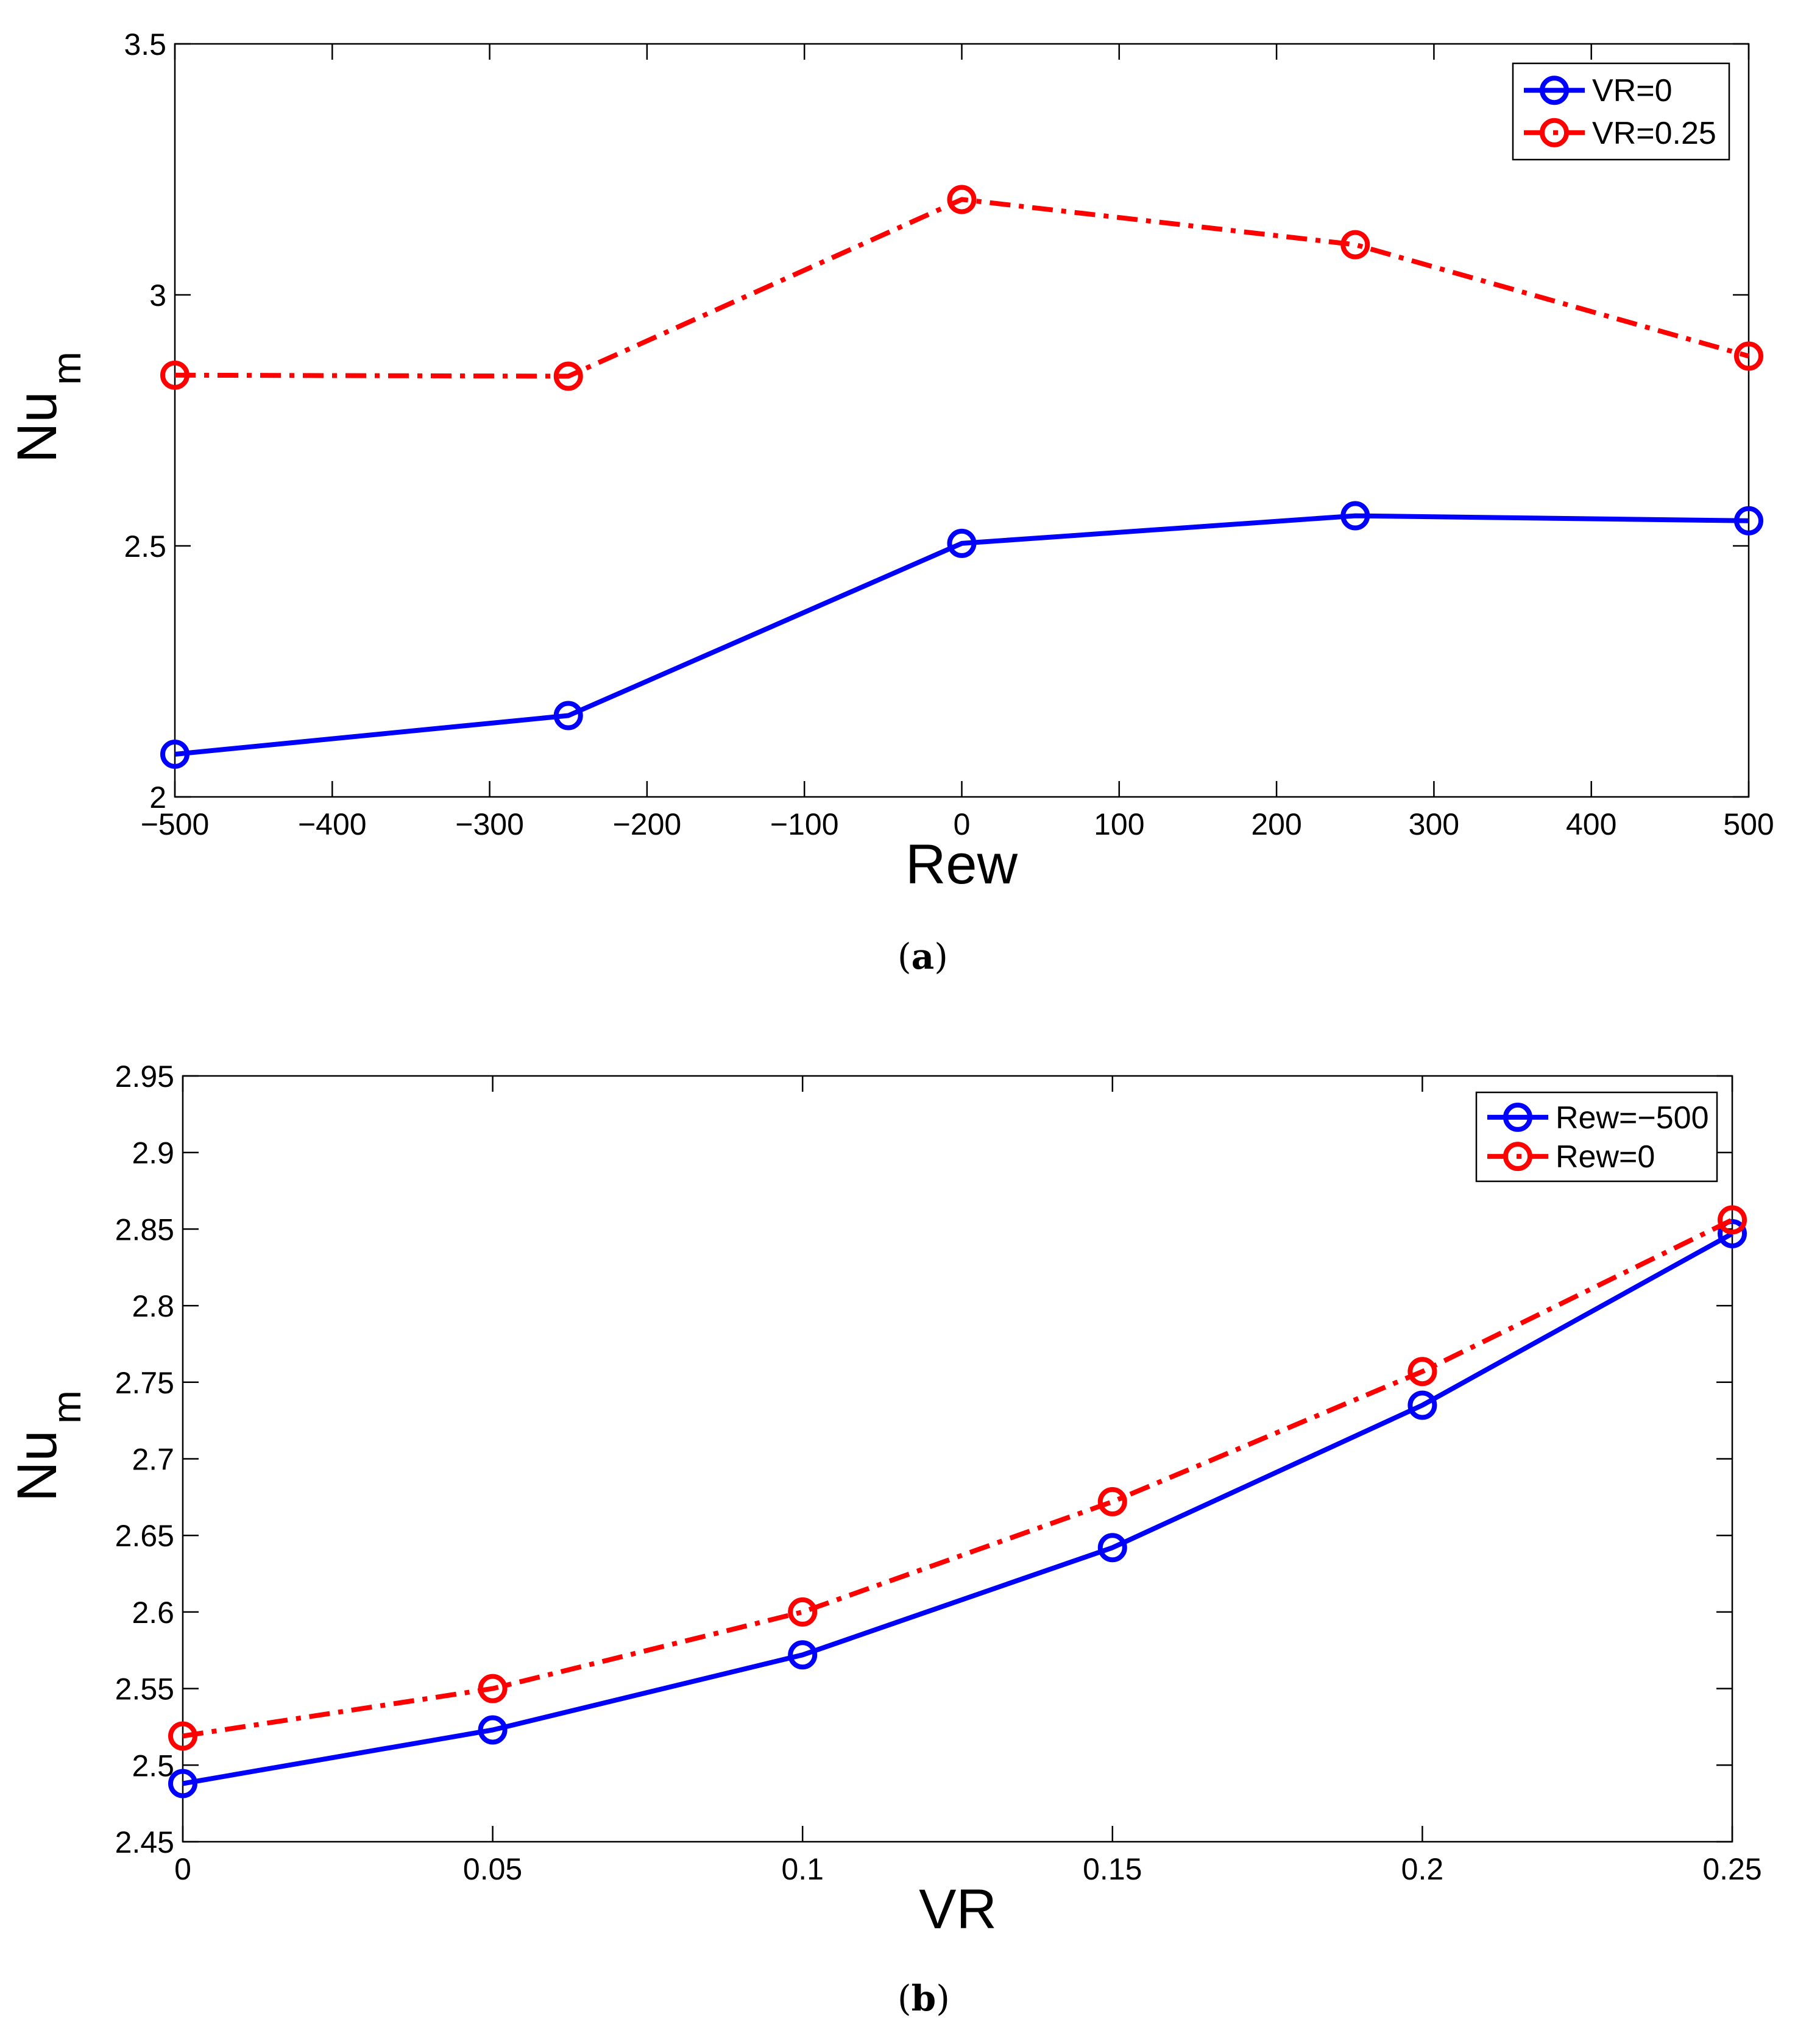  Describe the element at coordinates (1632, 90) in the screenshot. I see `legend-label: VR=0` at that location.